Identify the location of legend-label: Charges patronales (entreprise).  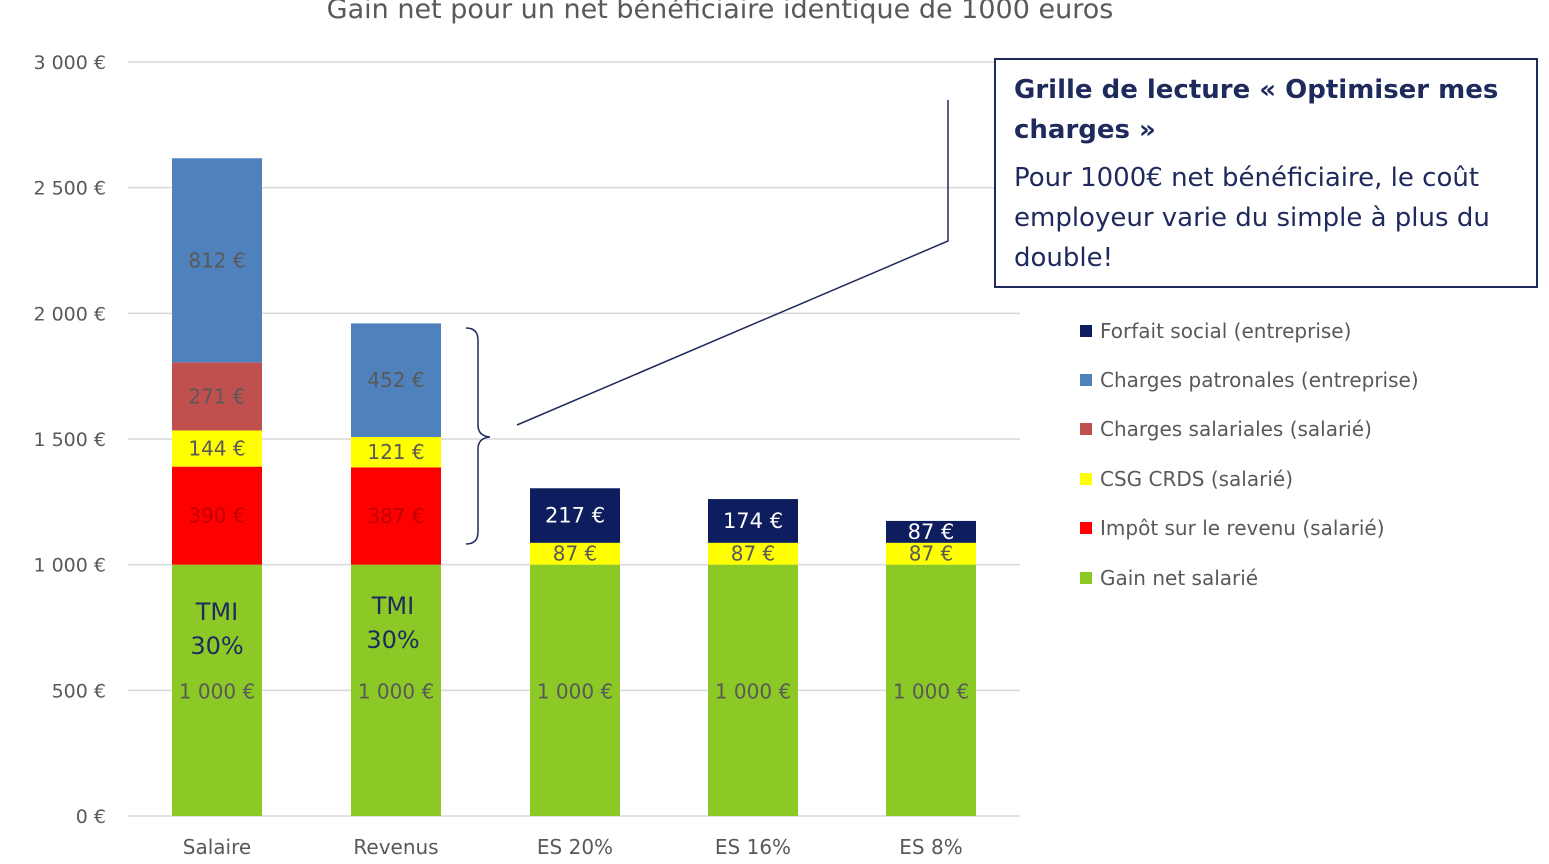
(1259, 380).